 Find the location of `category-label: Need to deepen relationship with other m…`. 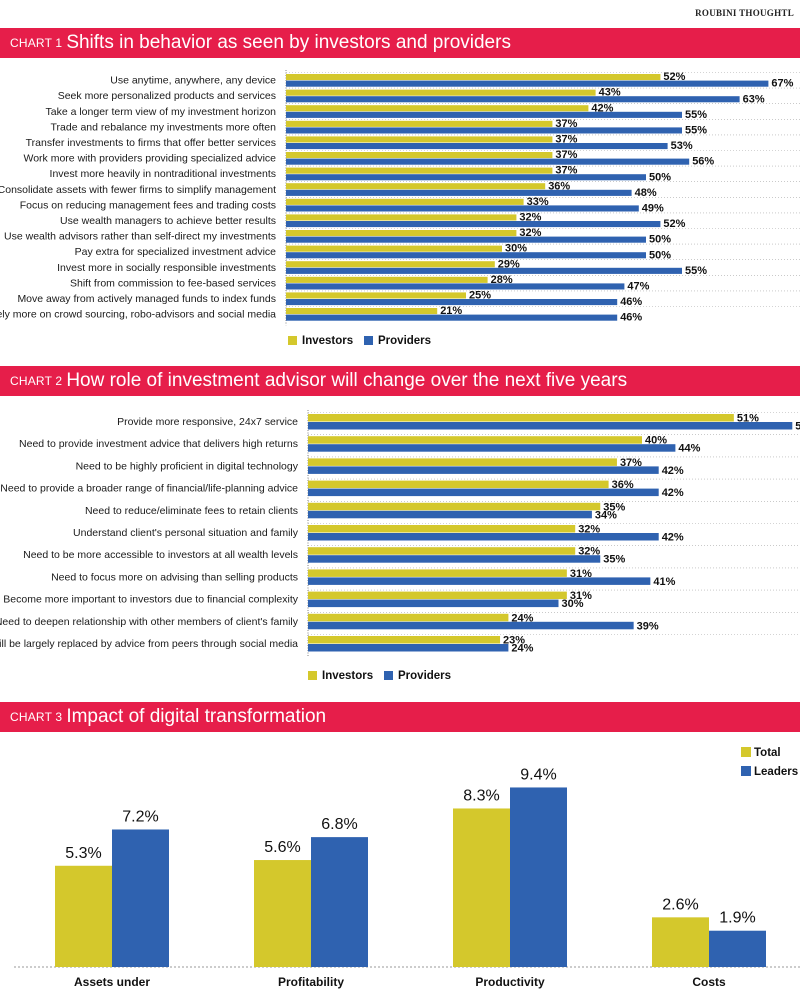

category-label: Need to deepen relationship with other m… is located at coordinates (149, 622).